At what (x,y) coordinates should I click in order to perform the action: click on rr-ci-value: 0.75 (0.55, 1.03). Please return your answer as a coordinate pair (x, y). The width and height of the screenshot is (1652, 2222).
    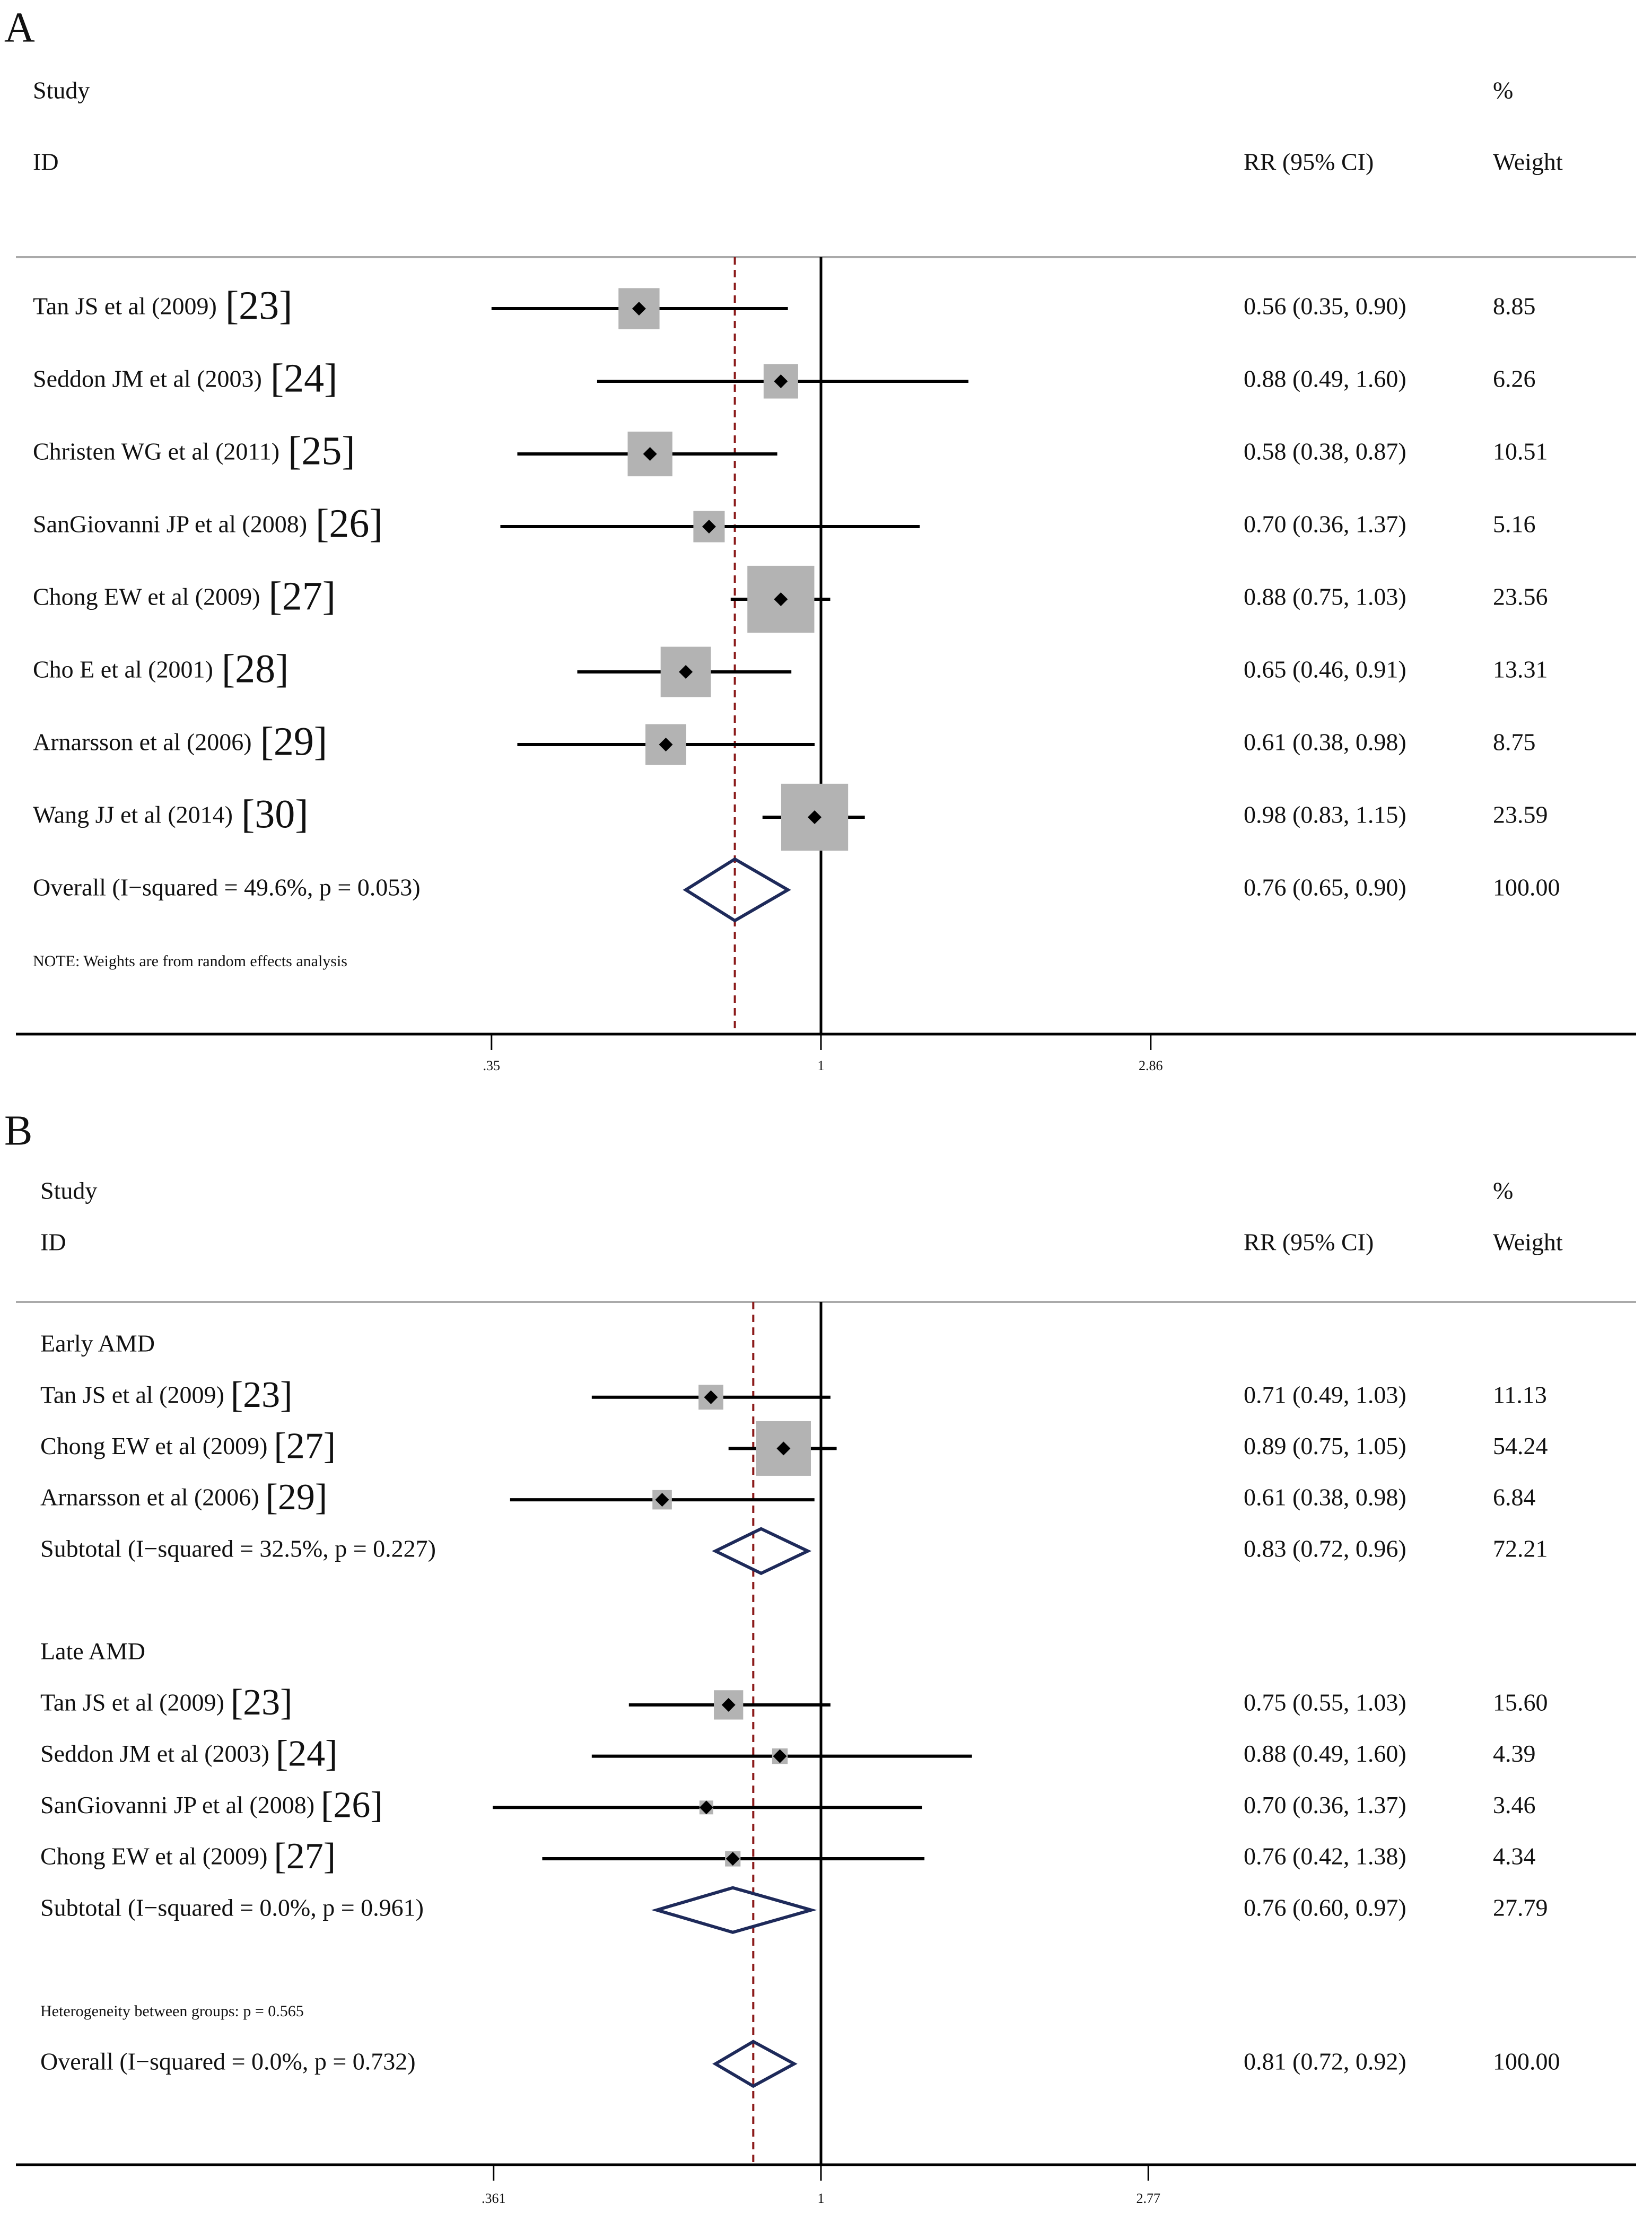
    Looking at the image, I should click on (1325, 1702).